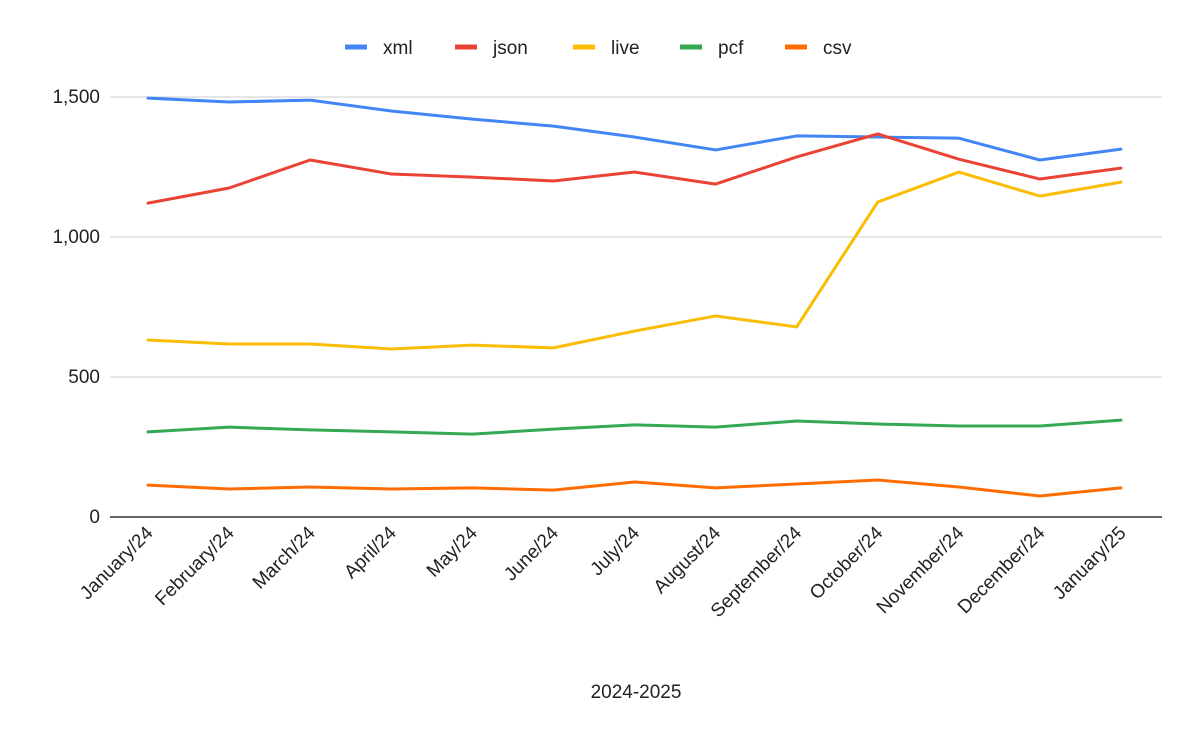  I want to click on x-tick-label: June/24, so click(531, 553).